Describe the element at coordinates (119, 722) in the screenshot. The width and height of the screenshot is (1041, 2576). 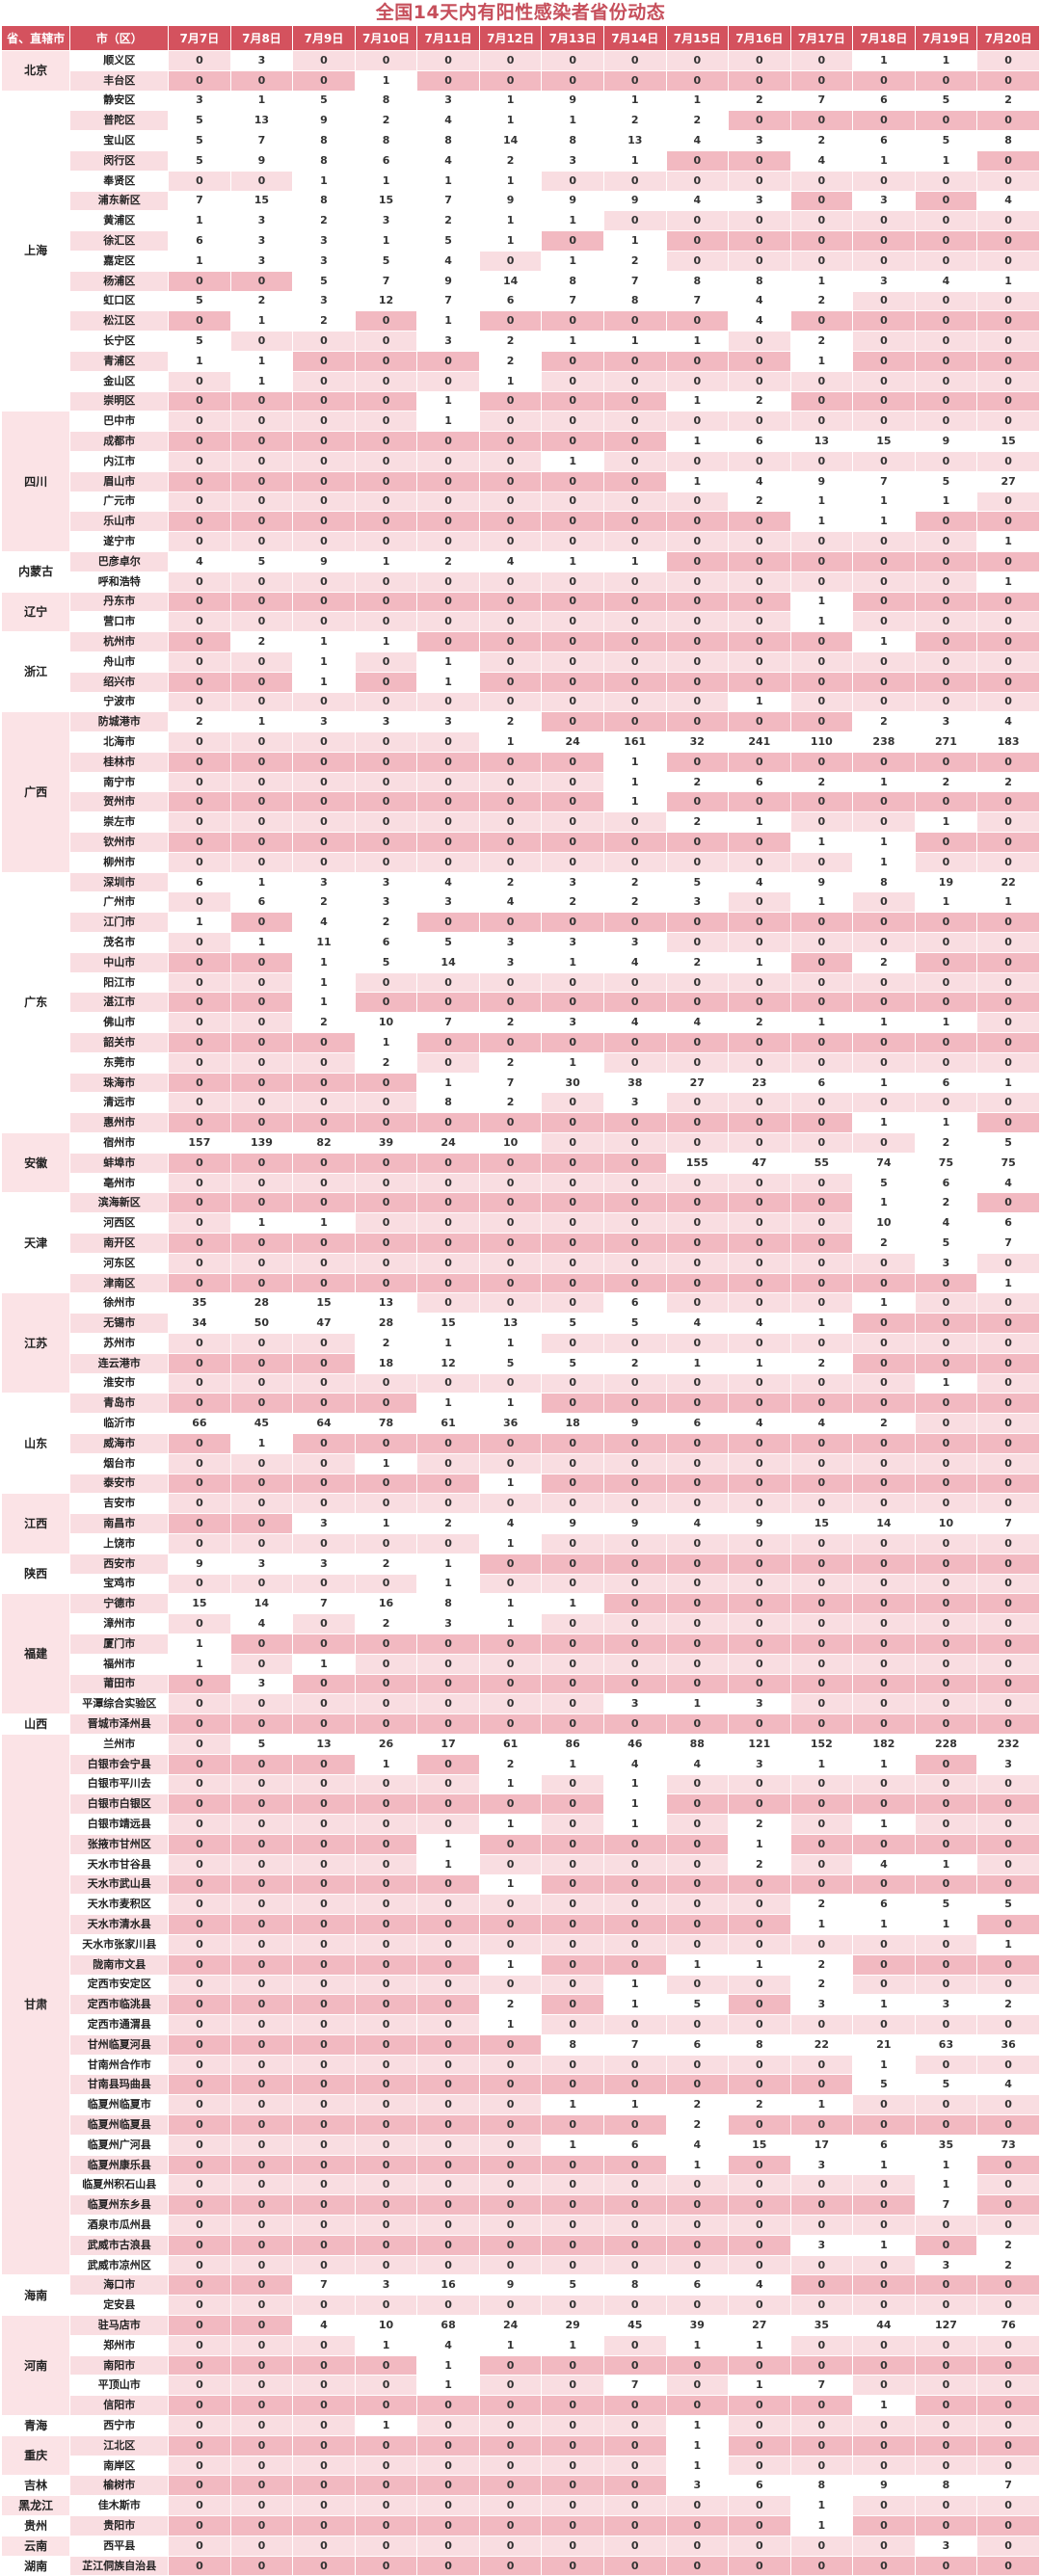
I see `city-cell: 防城港市` at that location.